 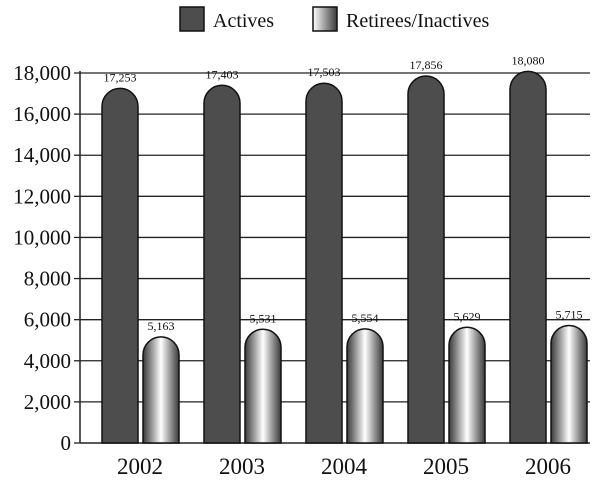 I want to click on data-label: 5,554, so click(x=365, y=318).